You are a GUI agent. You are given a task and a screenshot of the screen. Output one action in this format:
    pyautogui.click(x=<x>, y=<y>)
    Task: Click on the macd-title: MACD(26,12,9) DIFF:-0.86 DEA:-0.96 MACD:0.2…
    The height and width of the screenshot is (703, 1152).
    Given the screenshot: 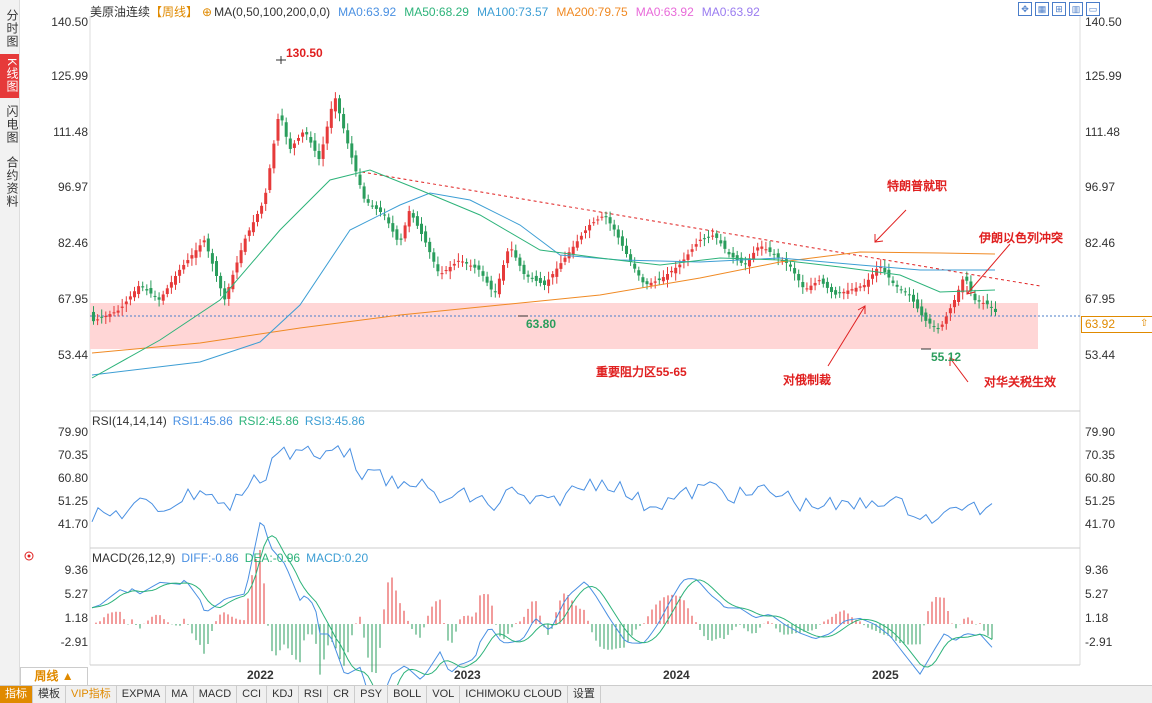 What is the action you would take?
    pyautogui.click(x=233, y=558)
    